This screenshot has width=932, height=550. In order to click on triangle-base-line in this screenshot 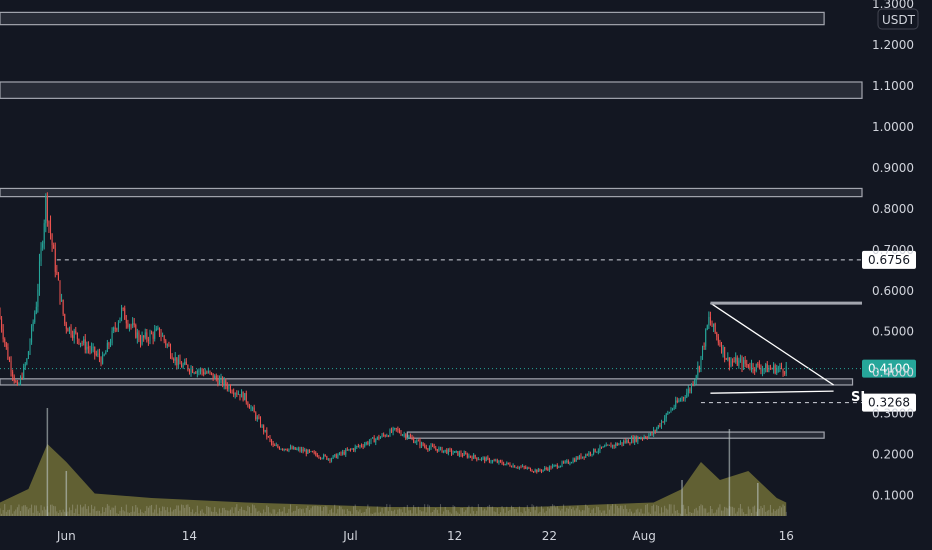, I will do `click(772, 392)`.